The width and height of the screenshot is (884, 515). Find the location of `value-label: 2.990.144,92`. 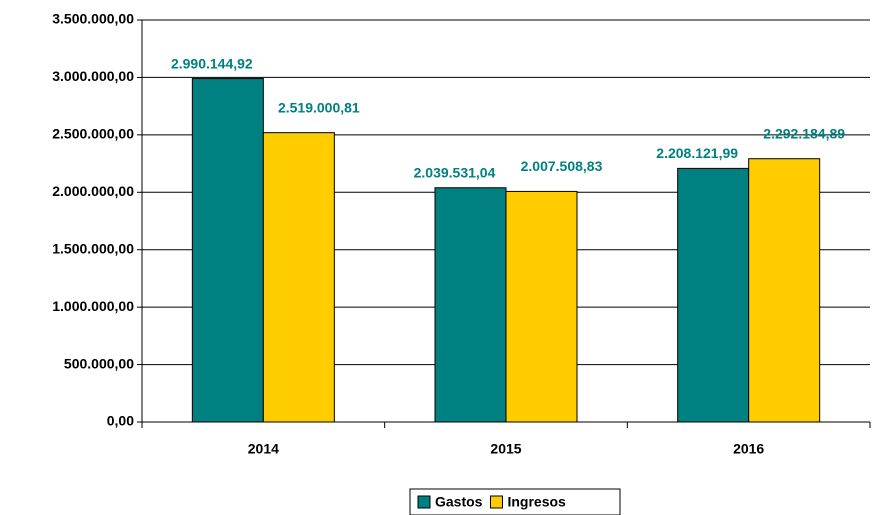

value-label: 2.990.144,92 is located at coordinates (212, 63).